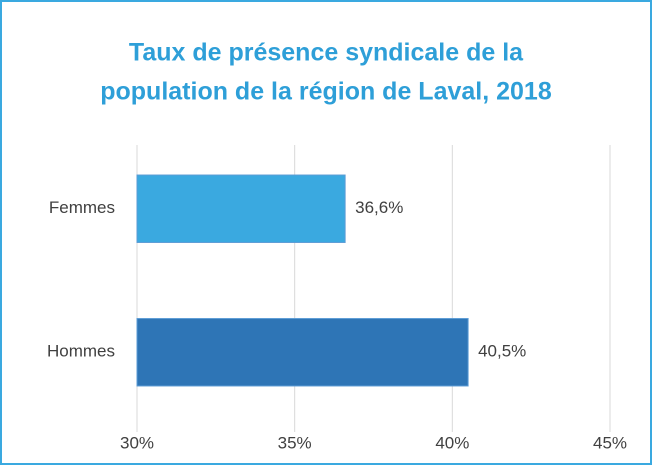  I want to click on x-tick-label: 35%, so click(295, 442).